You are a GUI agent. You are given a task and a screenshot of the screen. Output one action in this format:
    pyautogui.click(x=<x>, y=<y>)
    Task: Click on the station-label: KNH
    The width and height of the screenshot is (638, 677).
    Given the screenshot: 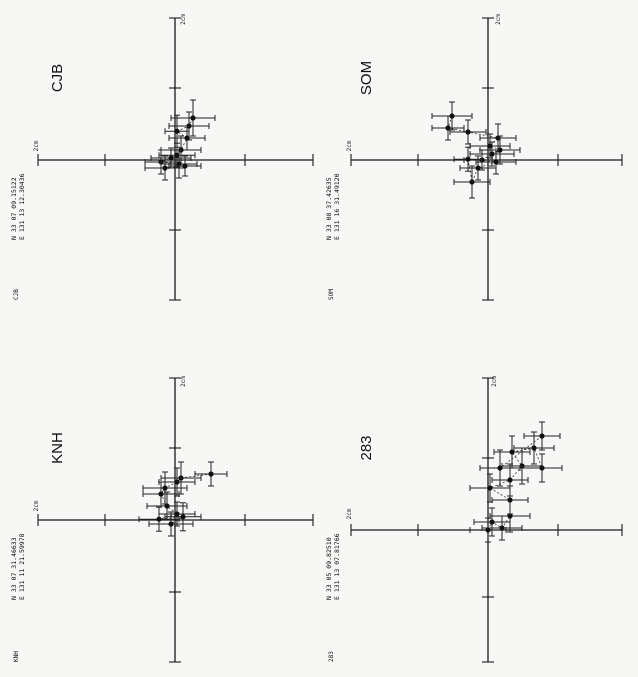 What is the action you would take?
    pyautogui.click(x=57, y=448)
    